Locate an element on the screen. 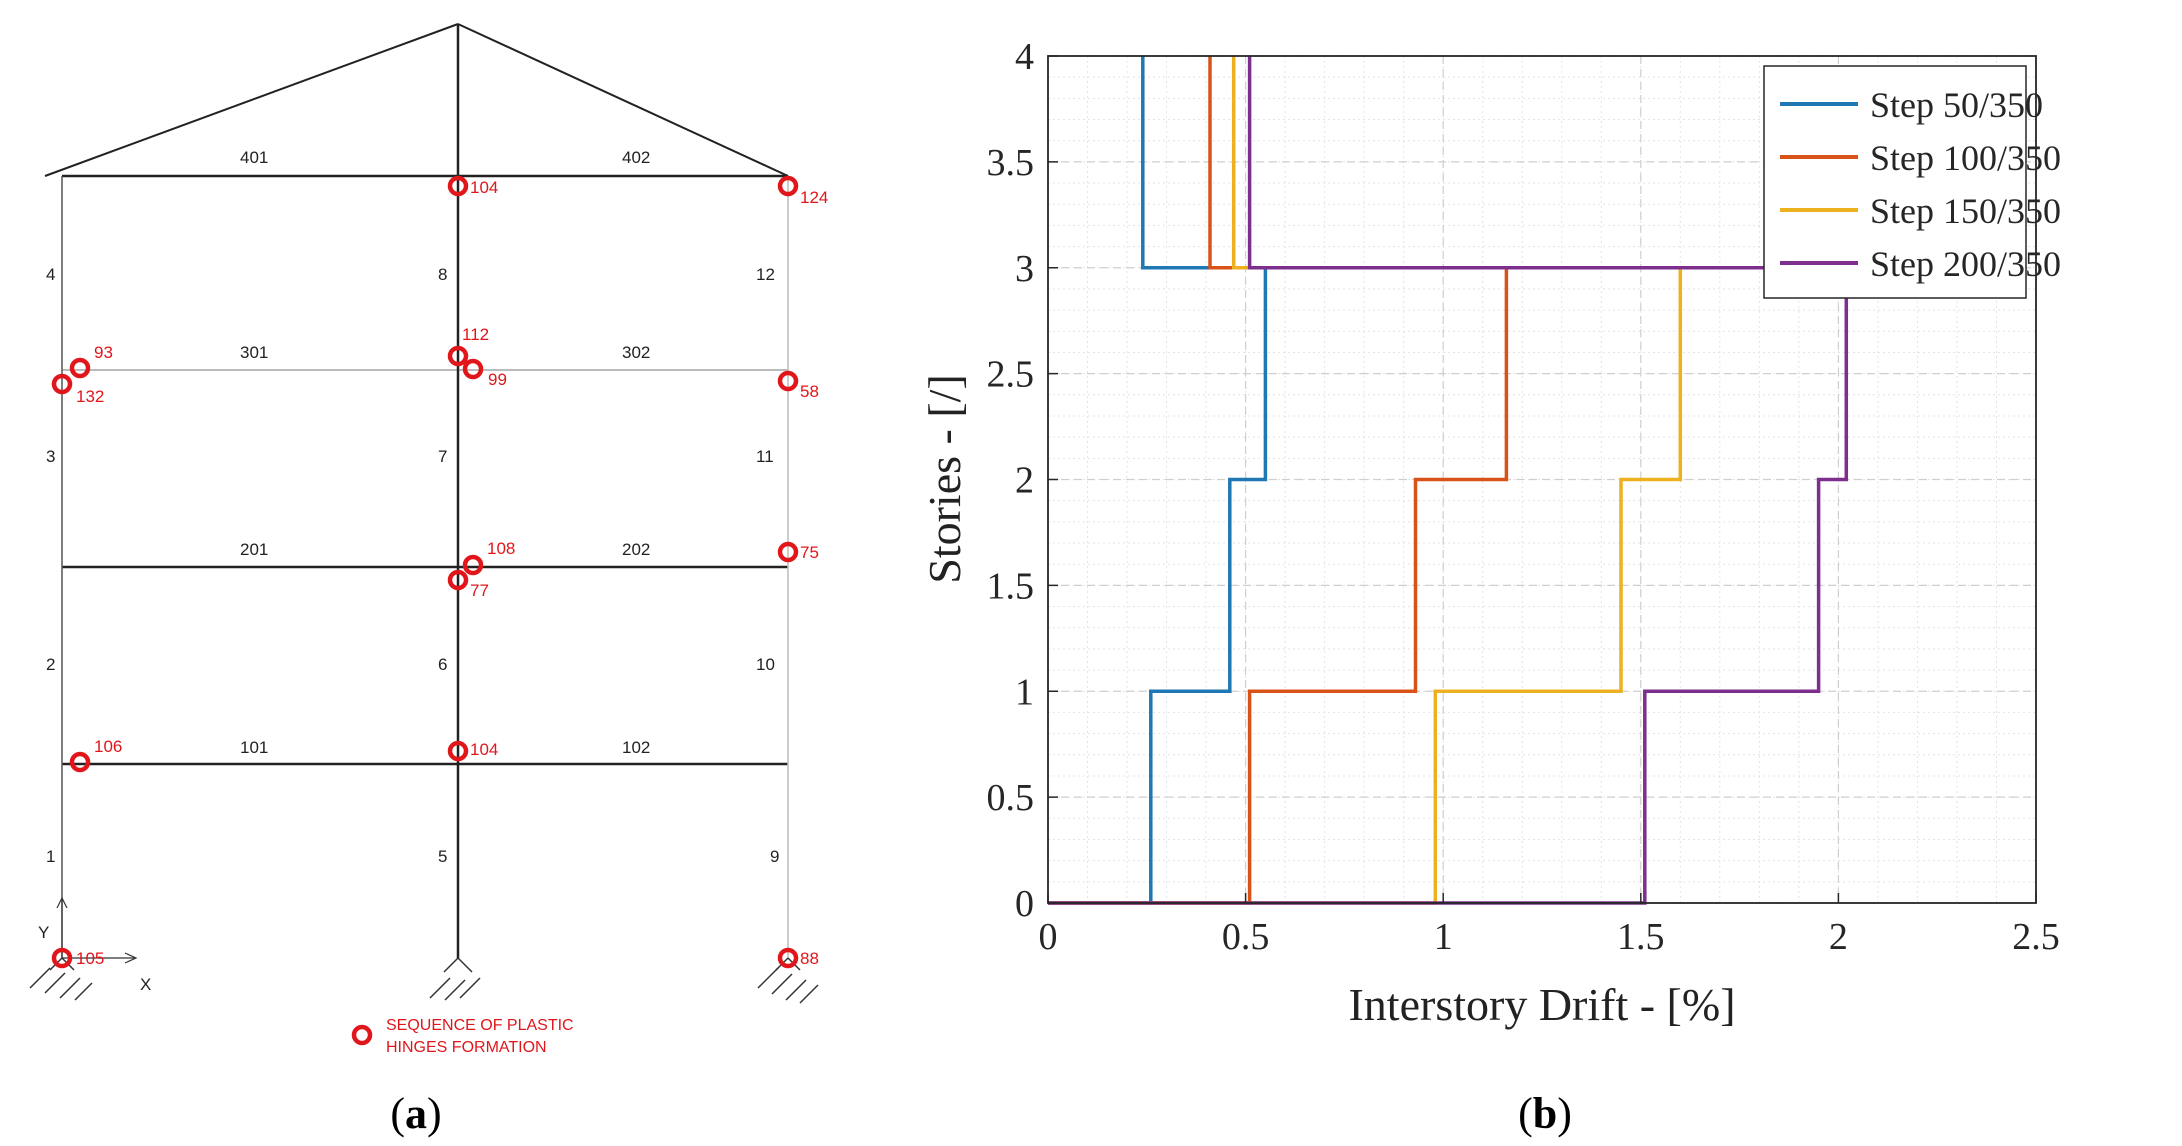  y-tick-label: 0.5 is located at coordinates (1011, 798).